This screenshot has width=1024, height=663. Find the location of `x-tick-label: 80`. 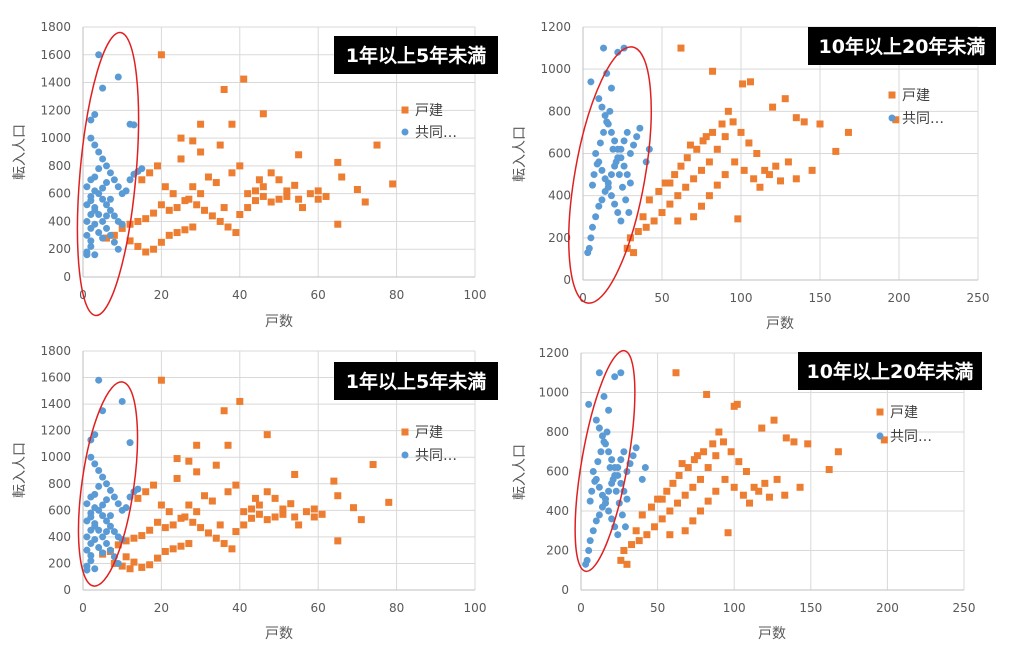

x-tick-label: 80 is located at coordinates (396, 295).